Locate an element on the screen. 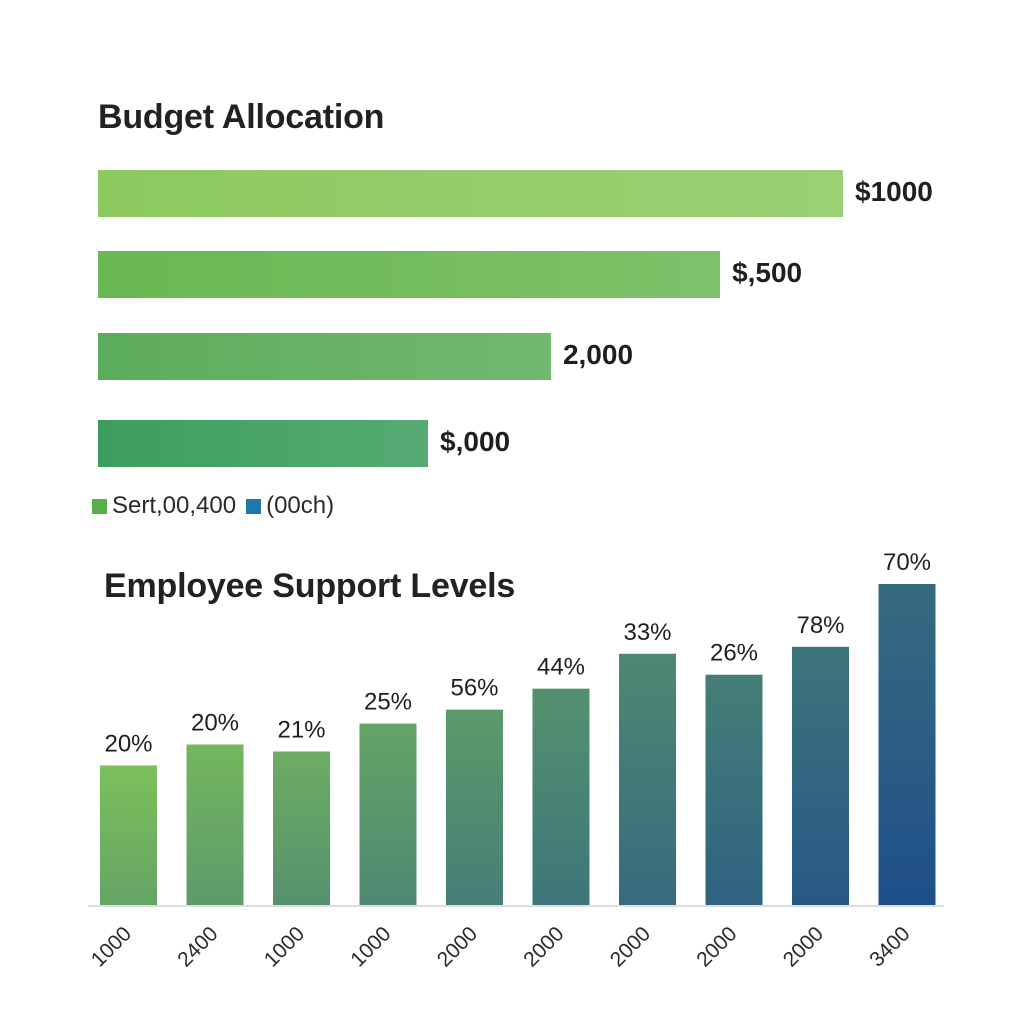  support-bar-value-label: 78% is located at coordinates (820, 625).